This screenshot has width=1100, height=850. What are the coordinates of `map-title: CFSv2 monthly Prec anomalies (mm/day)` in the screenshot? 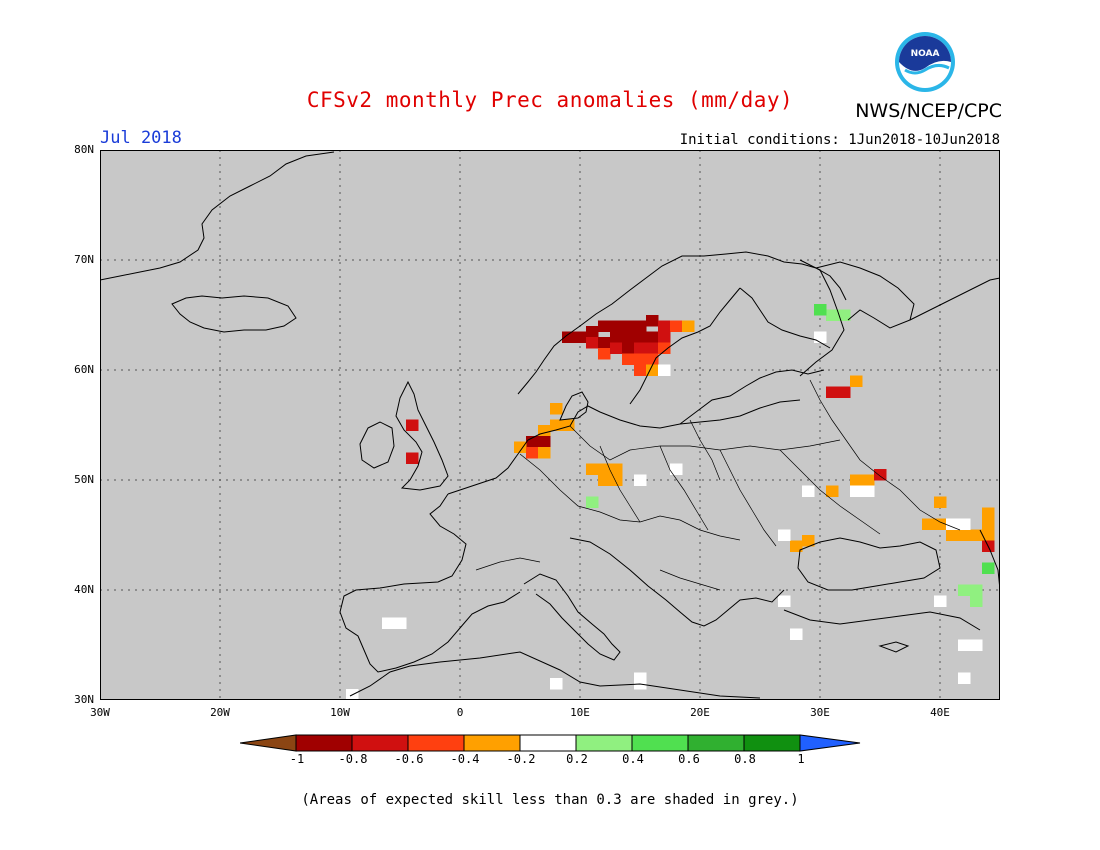 It's located at (550, 100).